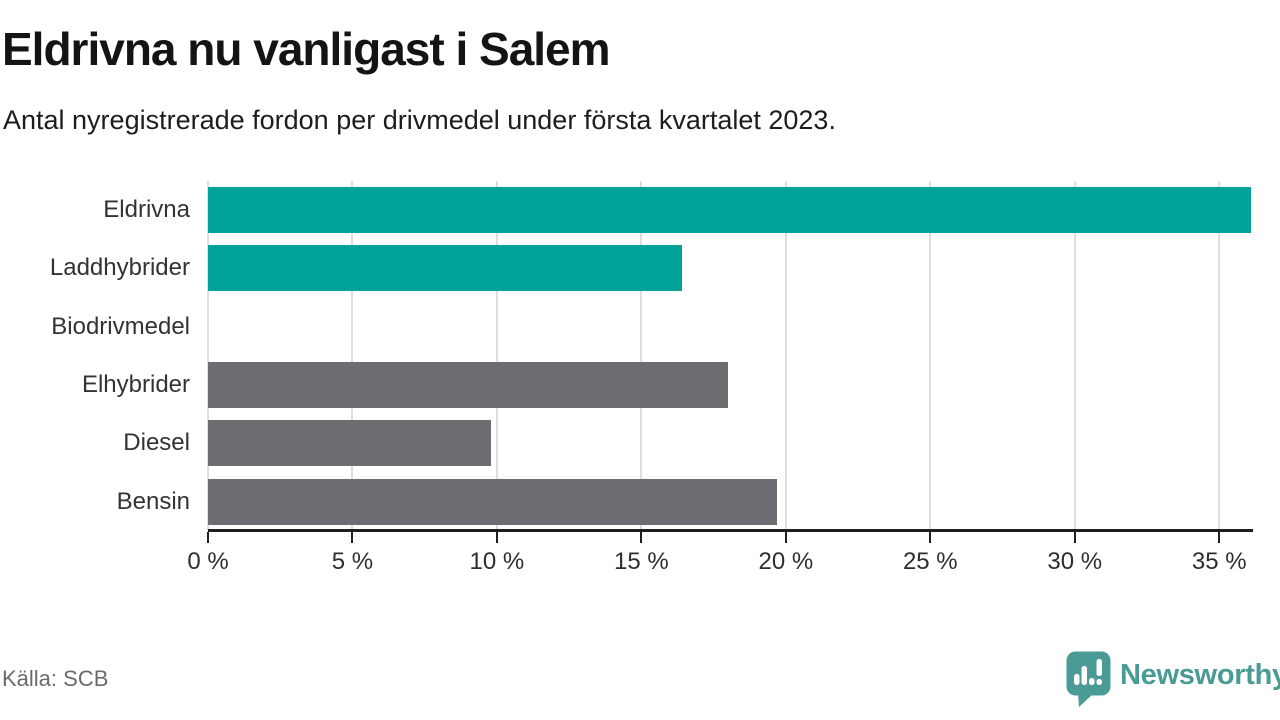 The image size is (1280, 720). I want to click on category-label-row: Eldrivna, so click(98, 210).